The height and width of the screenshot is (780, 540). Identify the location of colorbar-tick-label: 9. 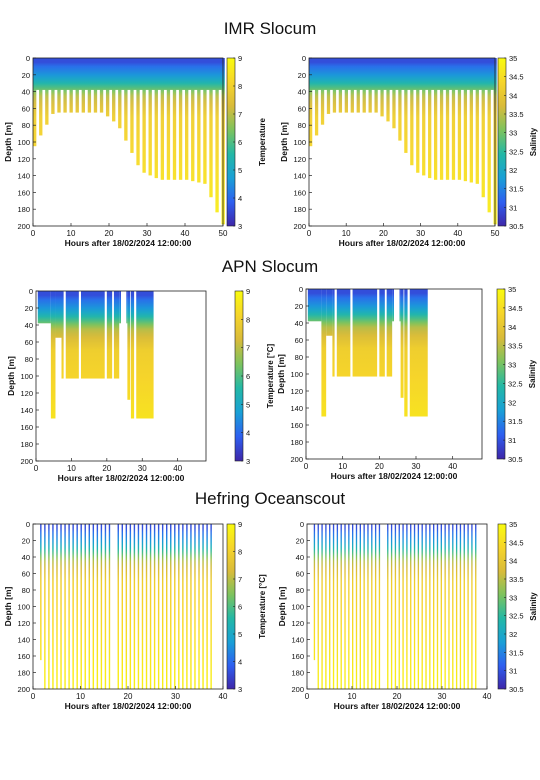
(248, 291).